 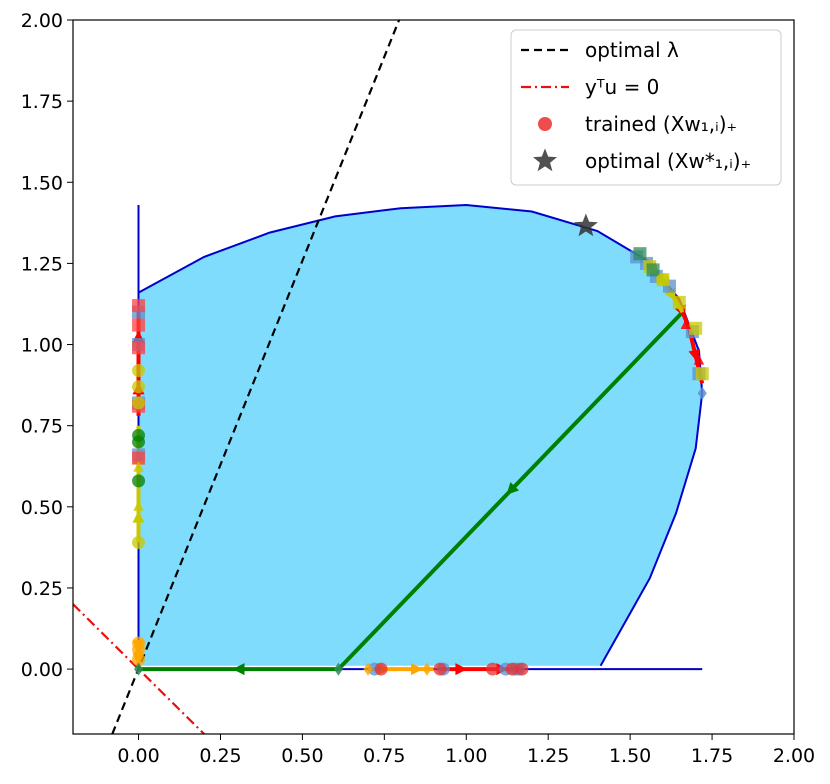 What do you see at coordinates (42, 21) in the screenshot?
I see `y-tick-label: 2.00` at bounding box center [42, 21].